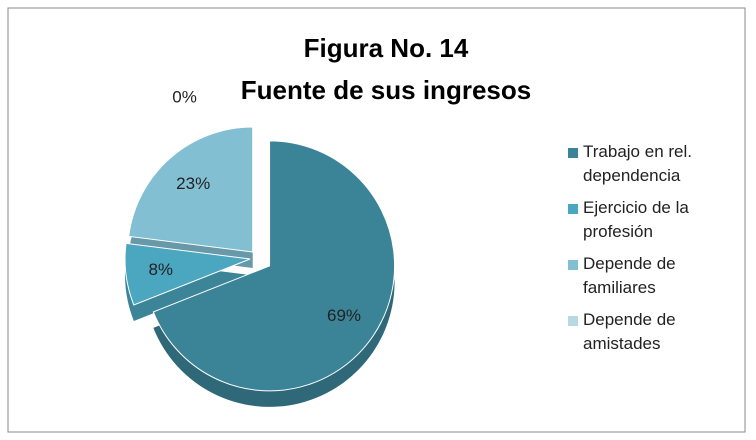 The image size is (756, 440). I want to click on legend-label: Ejercicio de la profesión, so click(636, 219).